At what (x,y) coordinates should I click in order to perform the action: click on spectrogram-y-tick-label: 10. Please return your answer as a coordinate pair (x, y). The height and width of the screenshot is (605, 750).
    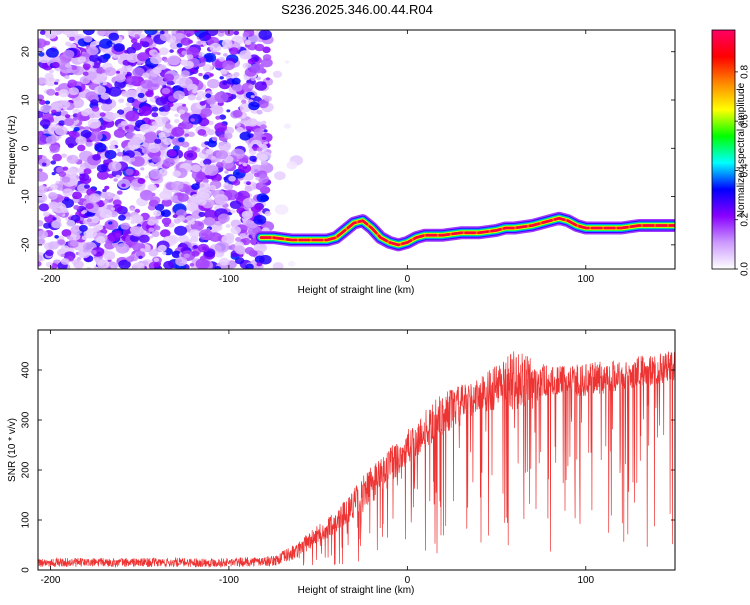
    Looking at the image, I should click on (26, 100).